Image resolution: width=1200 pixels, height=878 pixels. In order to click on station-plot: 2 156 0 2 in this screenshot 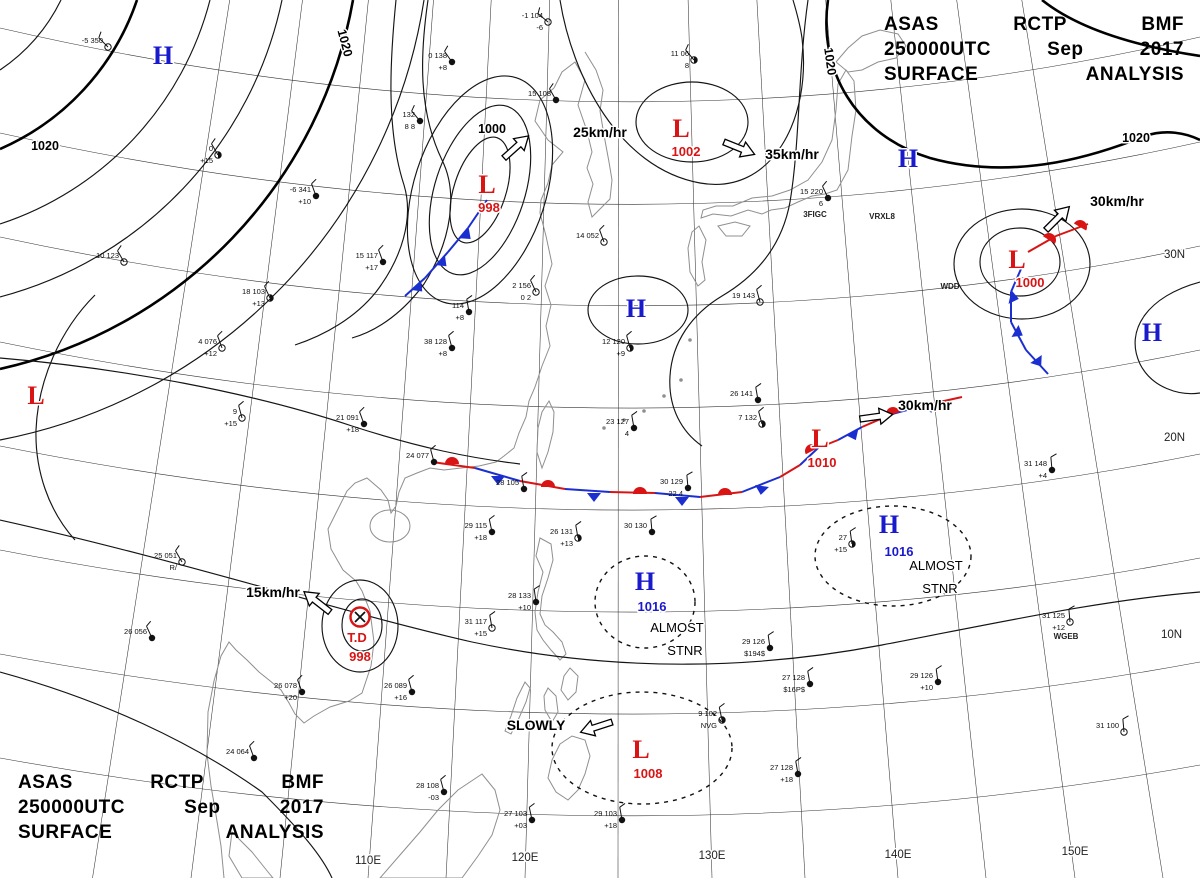, I will do `click(526, 288)`.